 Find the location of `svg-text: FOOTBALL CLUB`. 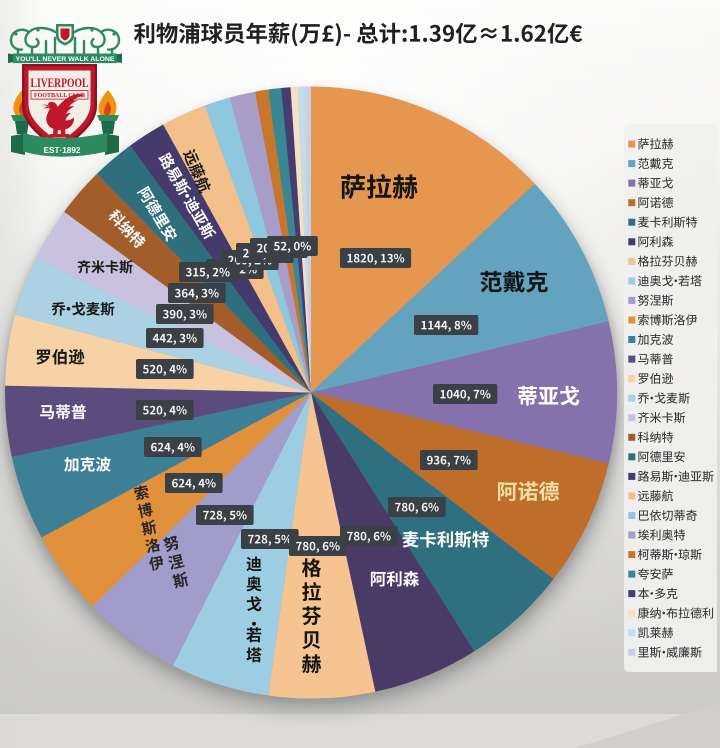

svg-text: FOOTBALL CLUB is located at coordinates (59, 96).